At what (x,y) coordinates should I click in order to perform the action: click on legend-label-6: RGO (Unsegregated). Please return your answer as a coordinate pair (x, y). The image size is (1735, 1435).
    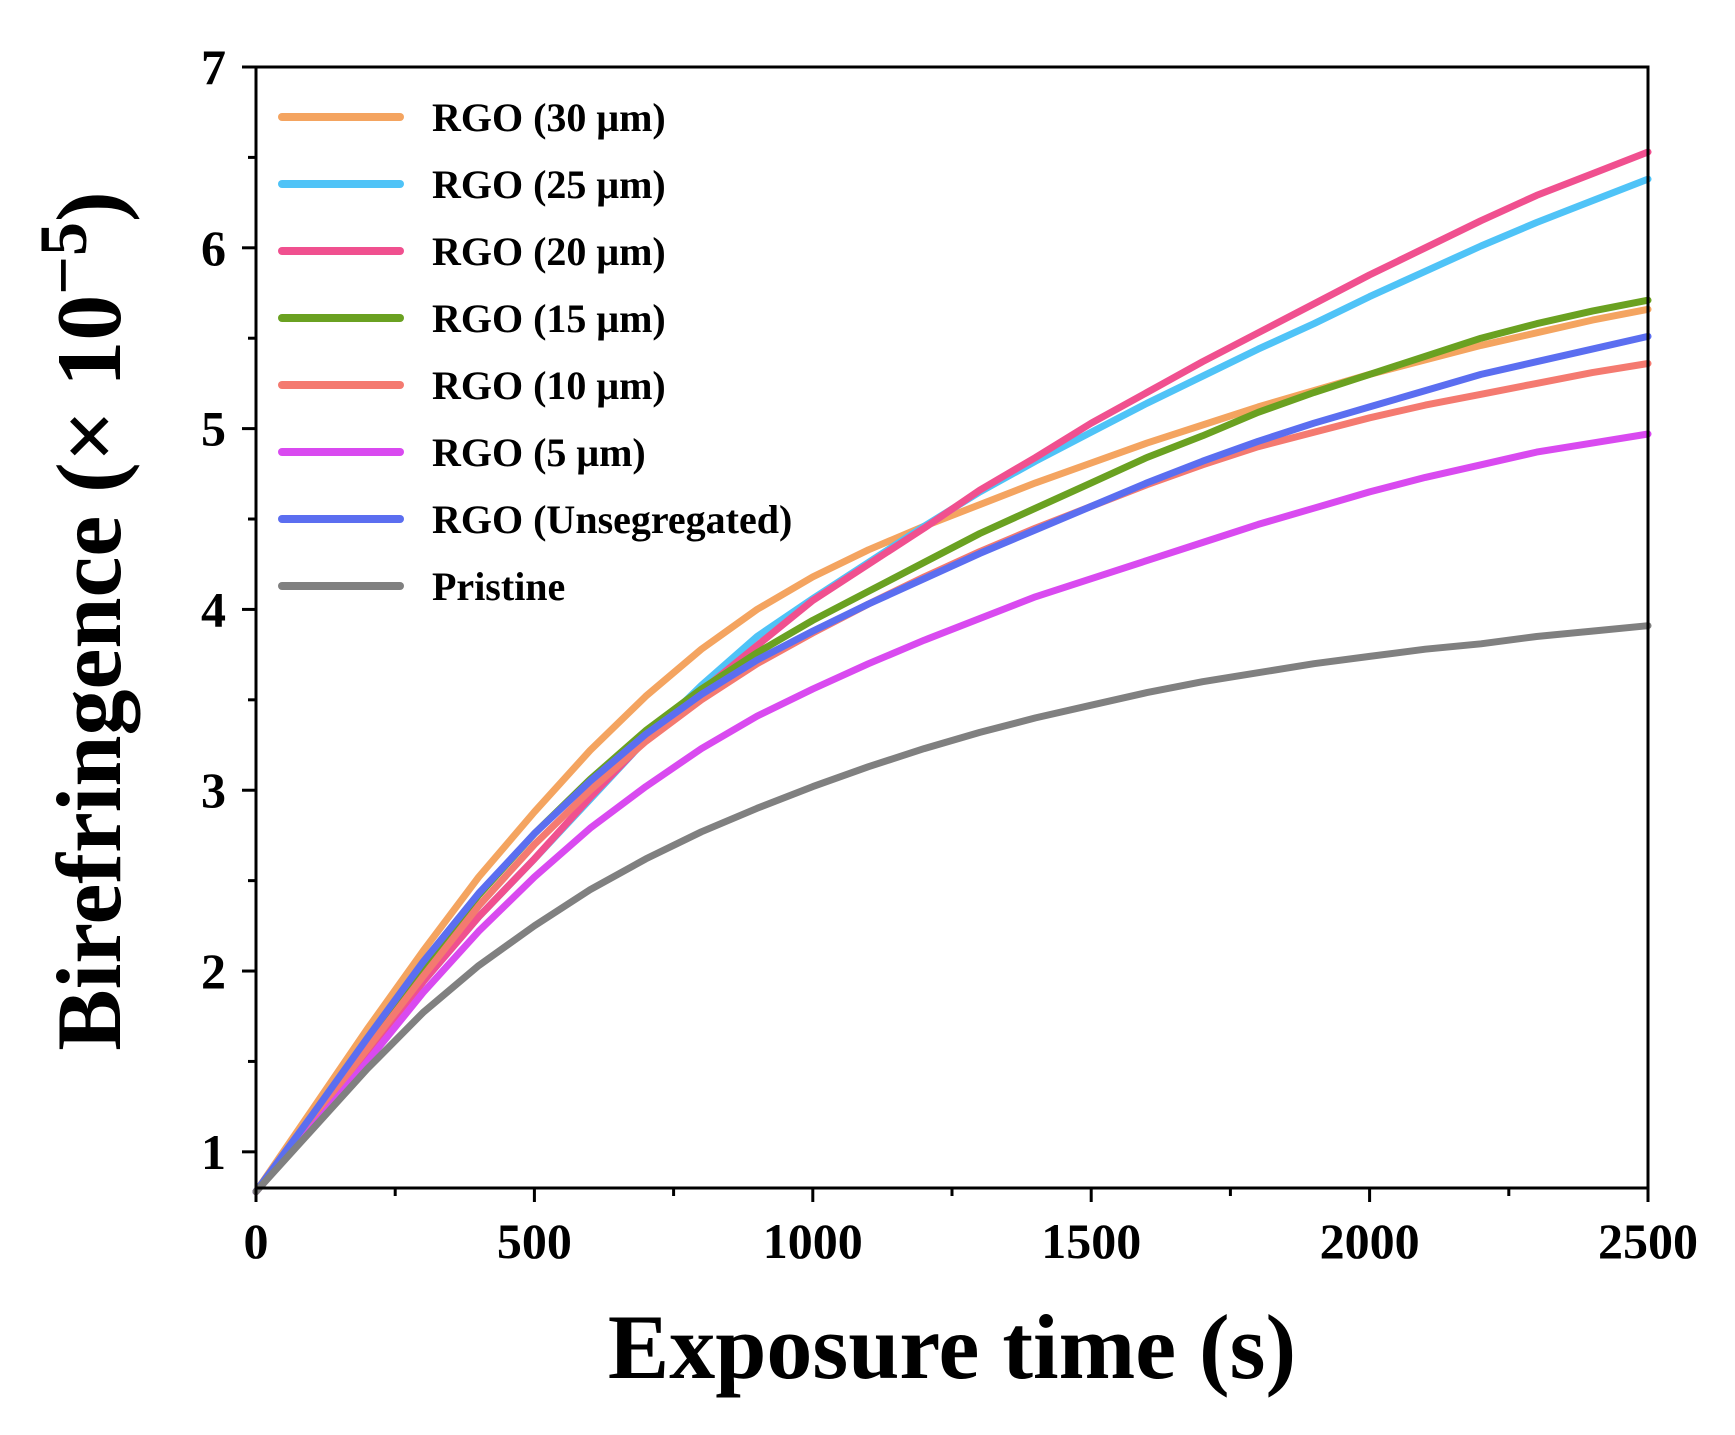
    Looking at the image, I should click on (612, 519).